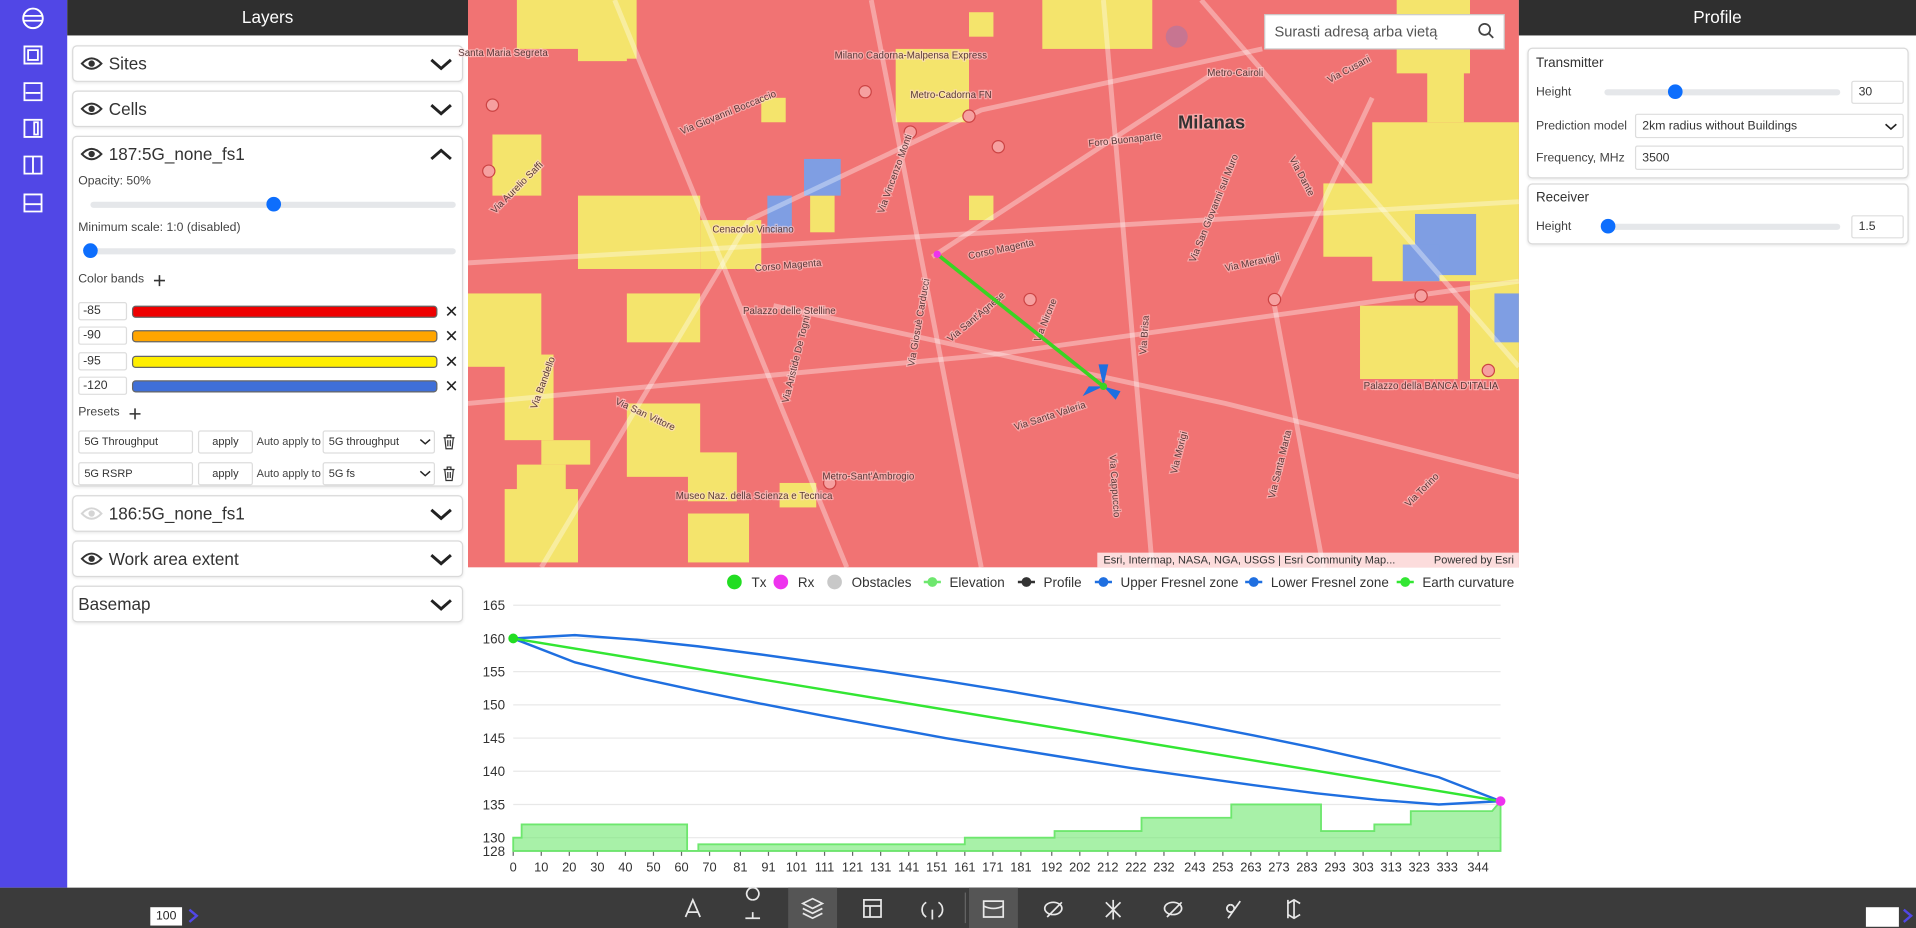 This screenshot has height=928, width=1916. I want to click on preset-name: 5G Throughput, so click(136, 442).